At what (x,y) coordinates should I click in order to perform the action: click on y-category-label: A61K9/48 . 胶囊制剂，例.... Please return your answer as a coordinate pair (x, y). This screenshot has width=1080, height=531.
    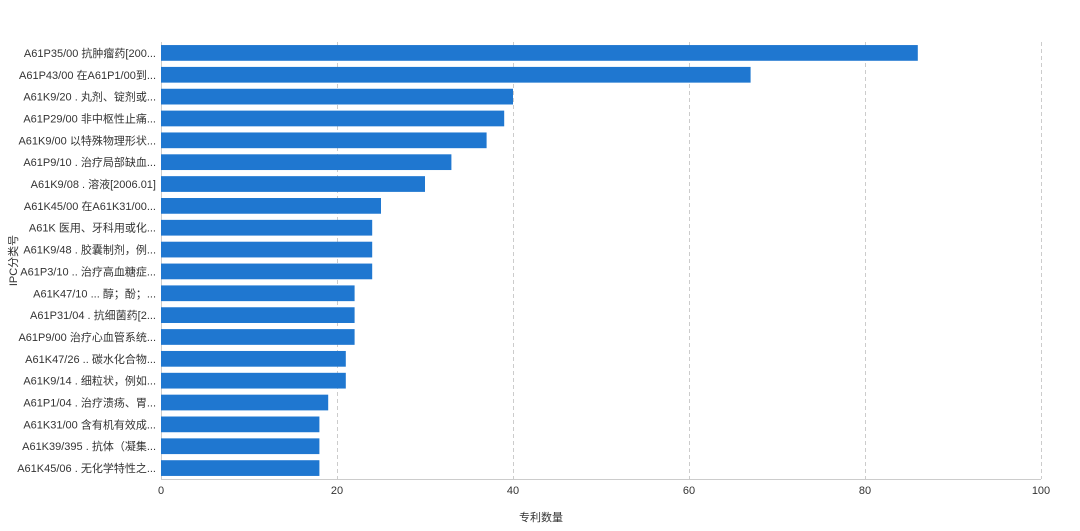
    Looking at the image, I should click on (89, 250).